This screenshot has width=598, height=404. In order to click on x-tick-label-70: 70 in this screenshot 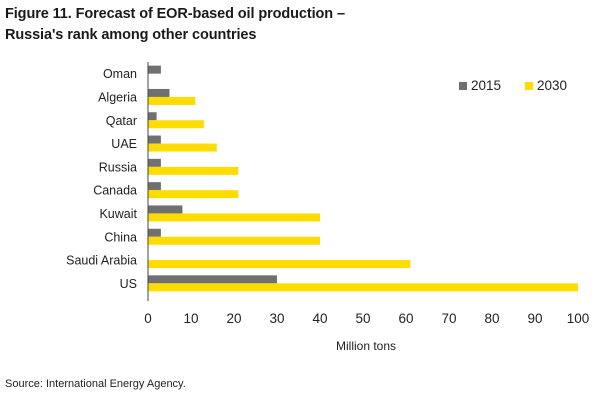, I will do `click(448, 318)`.